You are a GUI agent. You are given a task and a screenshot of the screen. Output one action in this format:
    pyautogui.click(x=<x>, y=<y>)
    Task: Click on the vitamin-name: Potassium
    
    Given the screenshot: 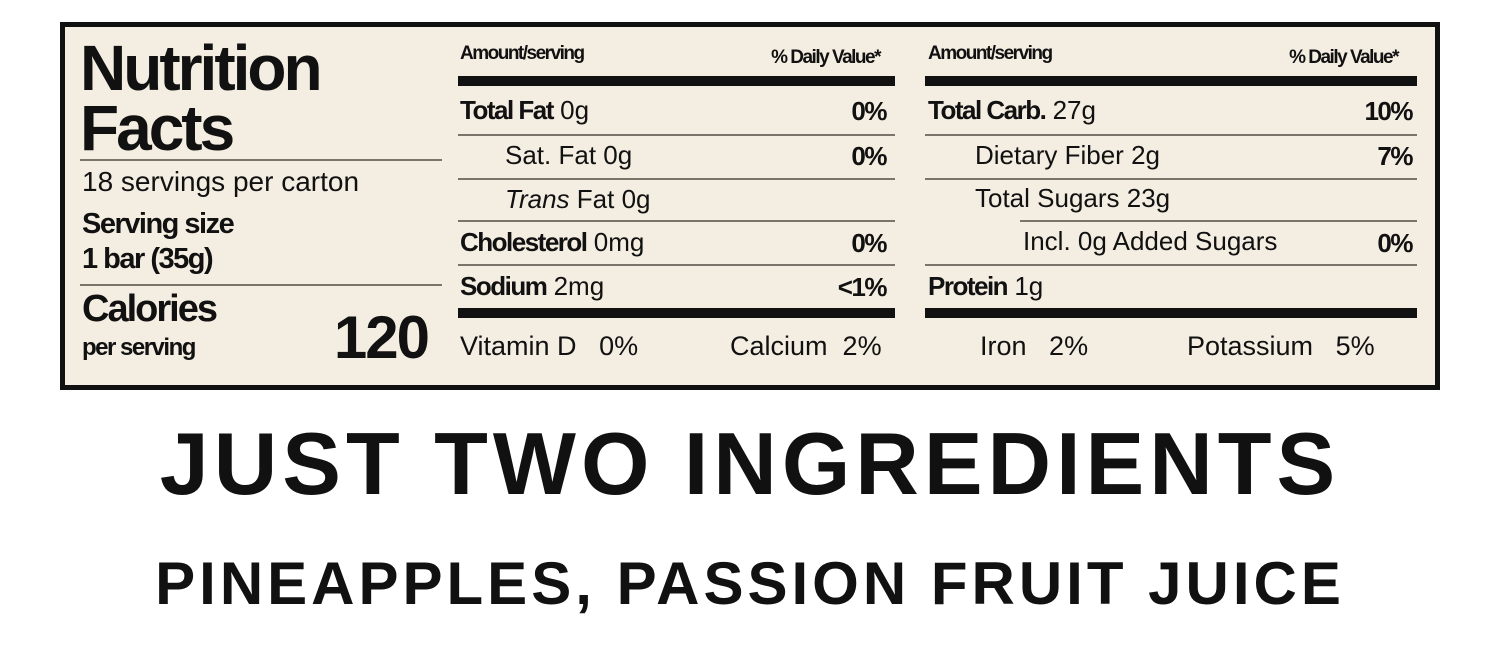 What is the action you would take?
    pyautogui.click(x=1250, y=346)
    